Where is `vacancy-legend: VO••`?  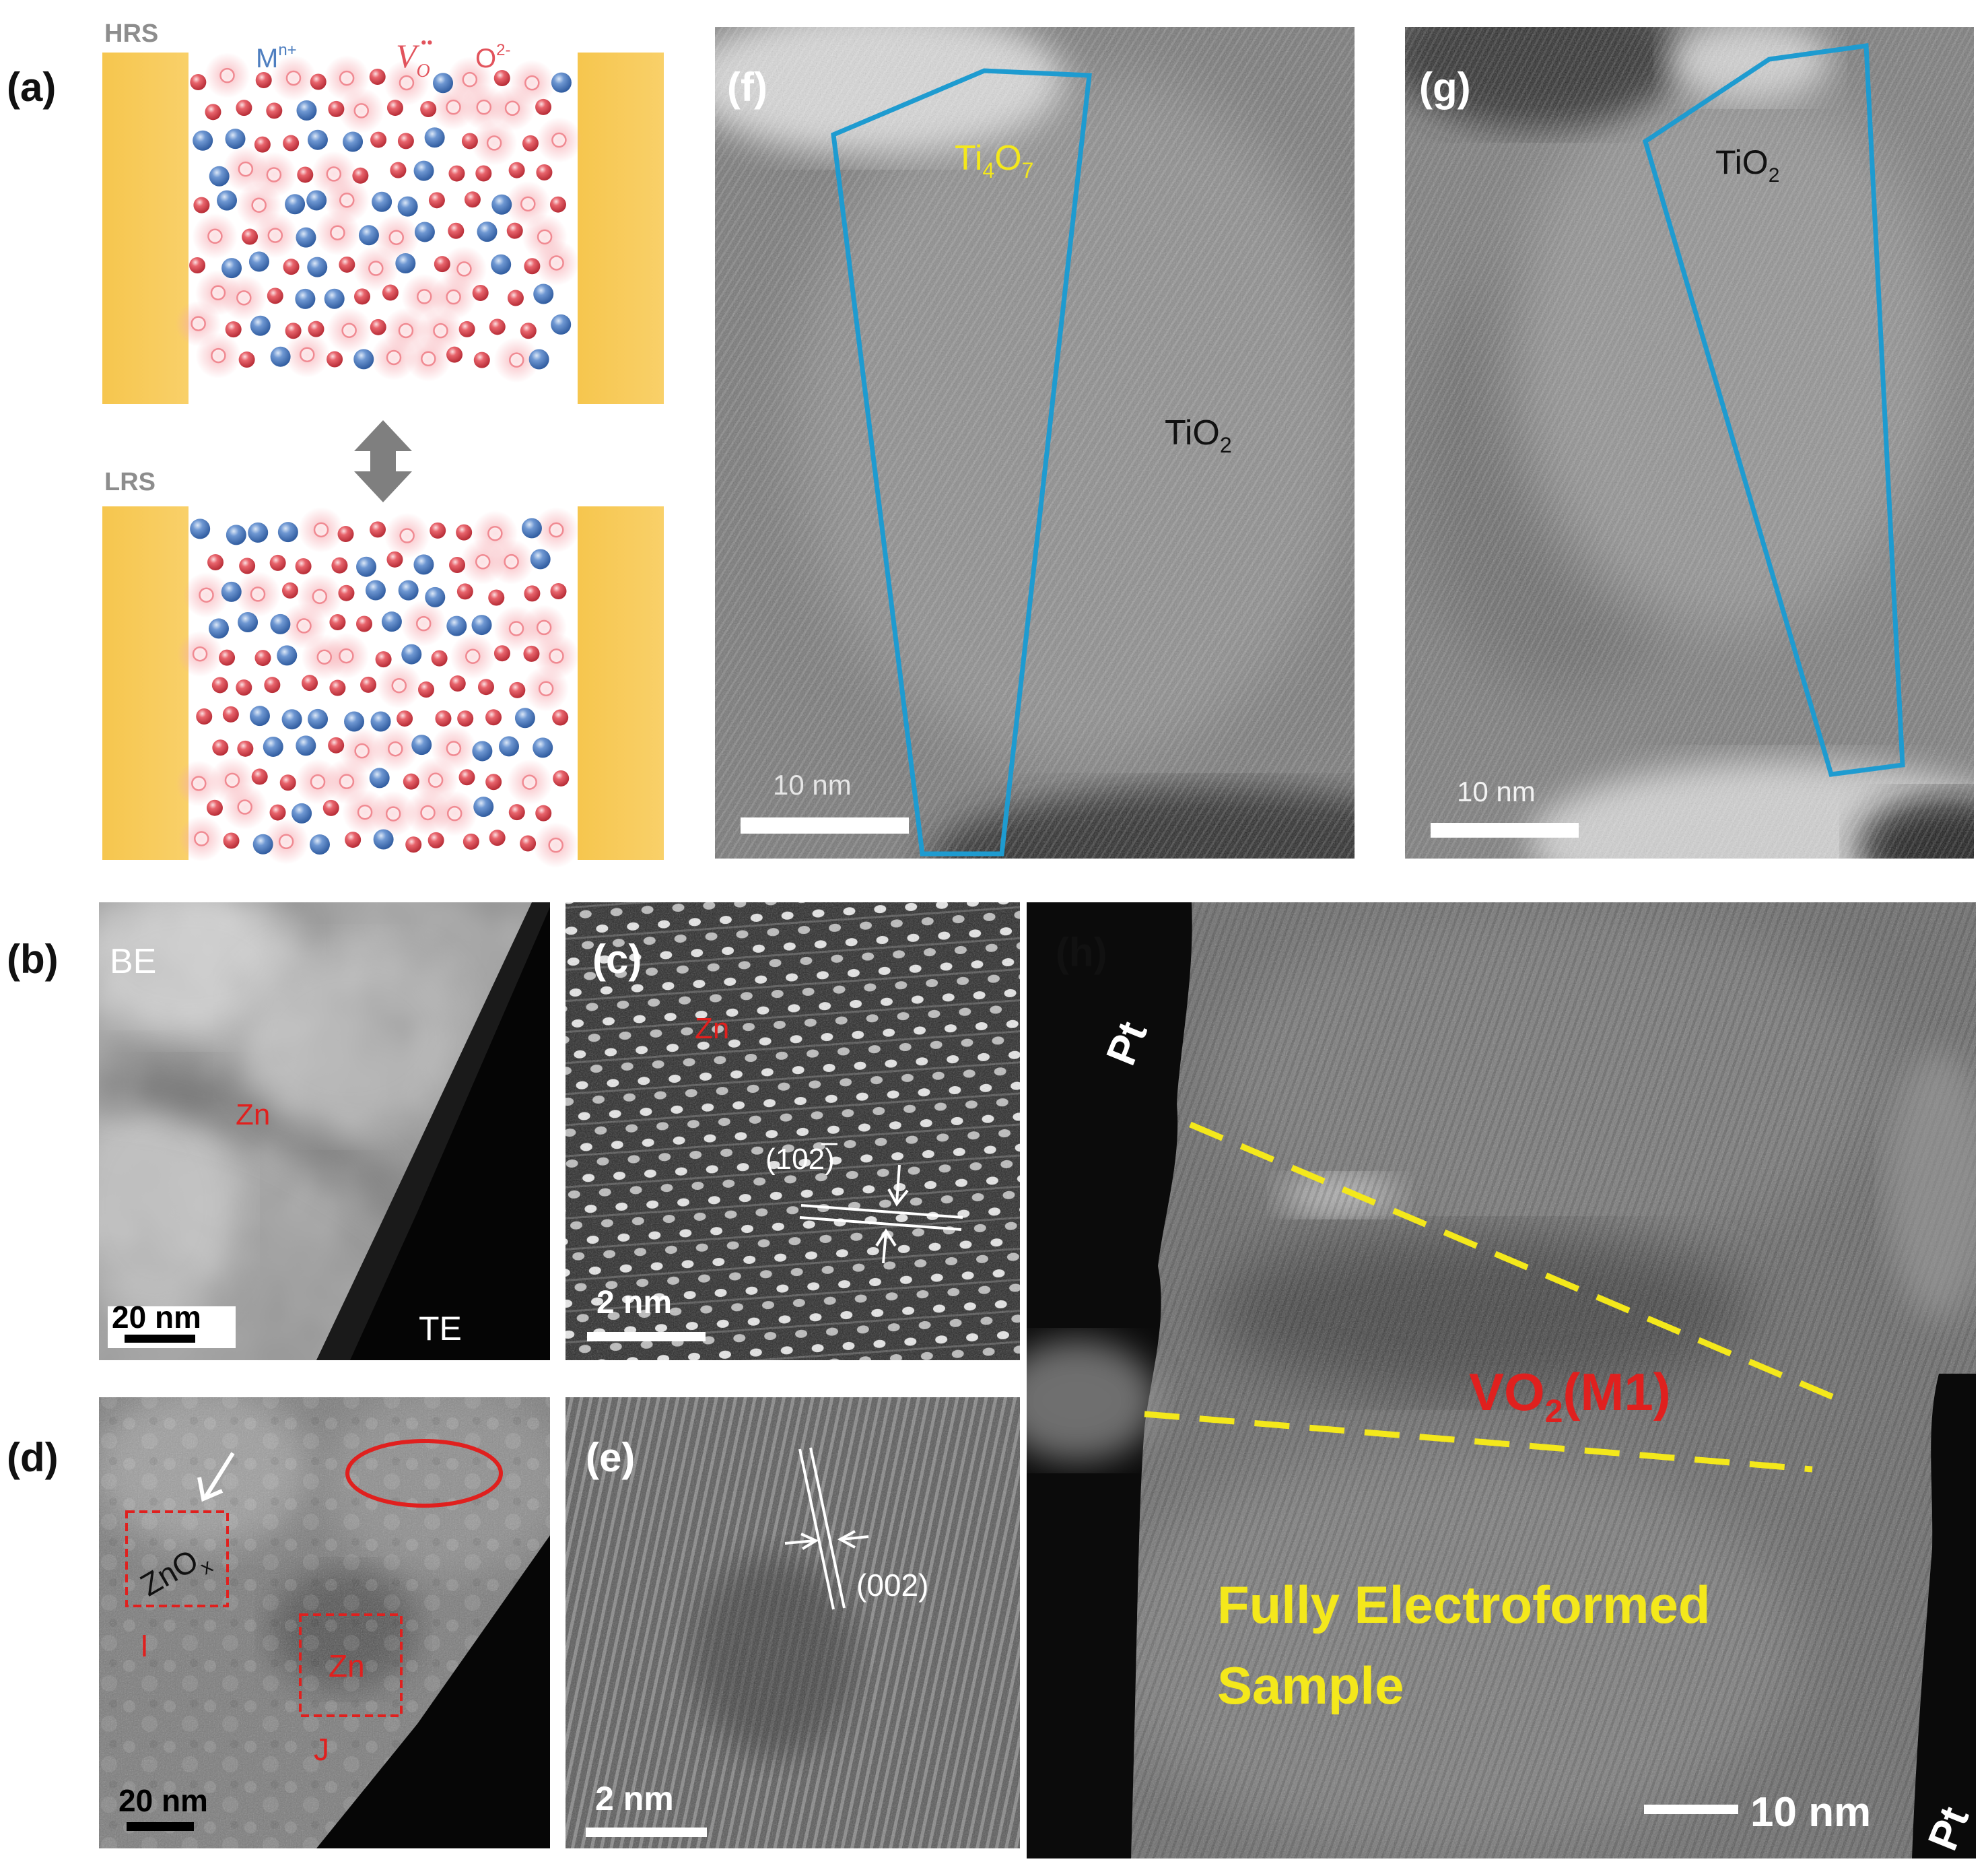 vacancy-legend: VO•• is located at coordinates (415, 57).